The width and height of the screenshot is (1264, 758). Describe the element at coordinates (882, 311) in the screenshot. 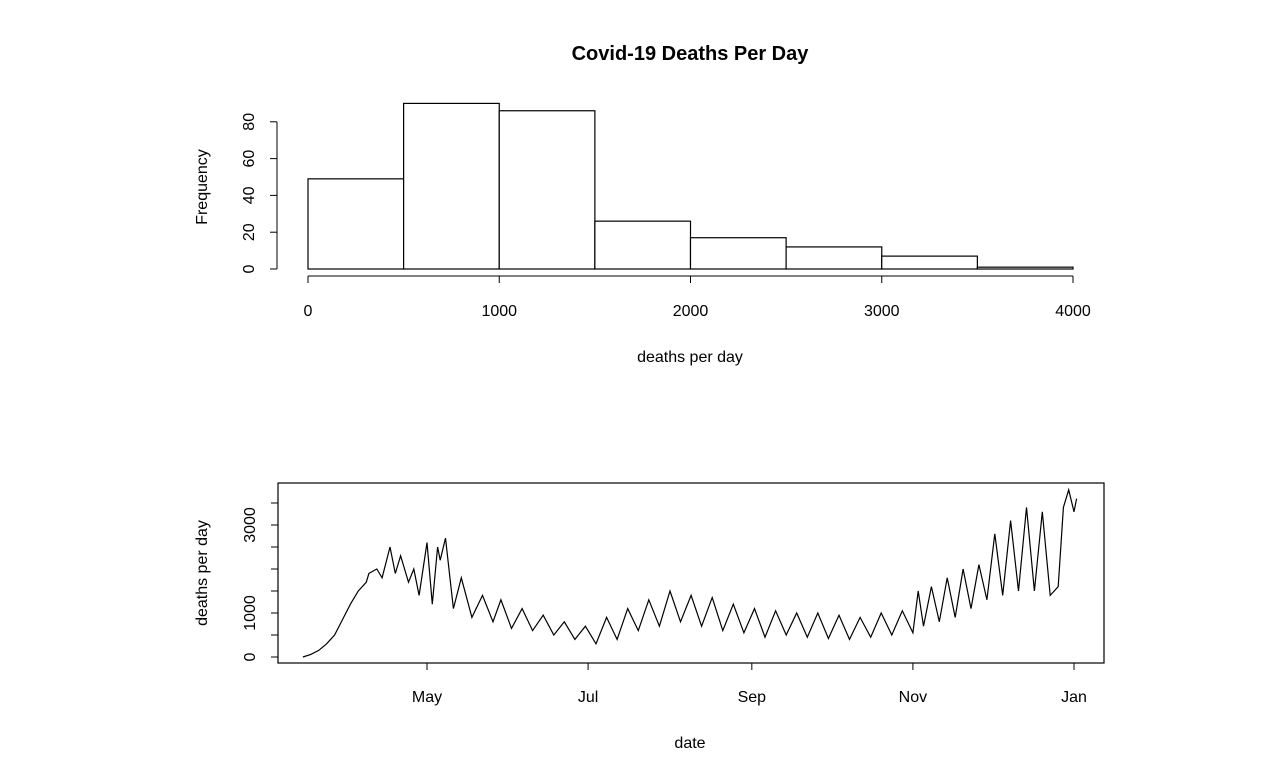

I see `histogram-x-tick-label: 3000` at that location.